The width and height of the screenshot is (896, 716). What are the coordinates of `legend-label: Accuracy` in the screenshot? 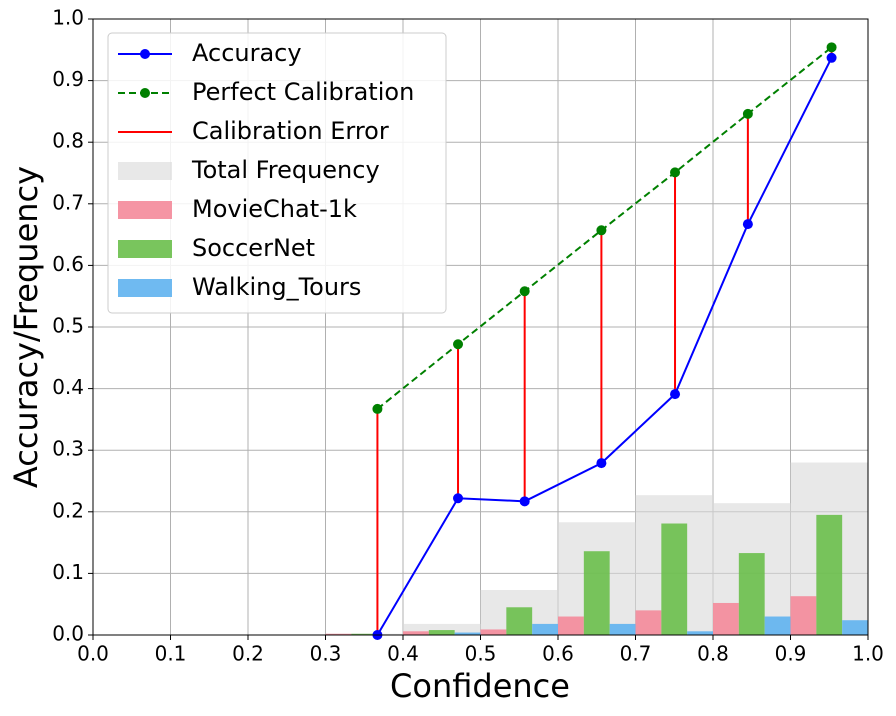 It's located at (247, 53).